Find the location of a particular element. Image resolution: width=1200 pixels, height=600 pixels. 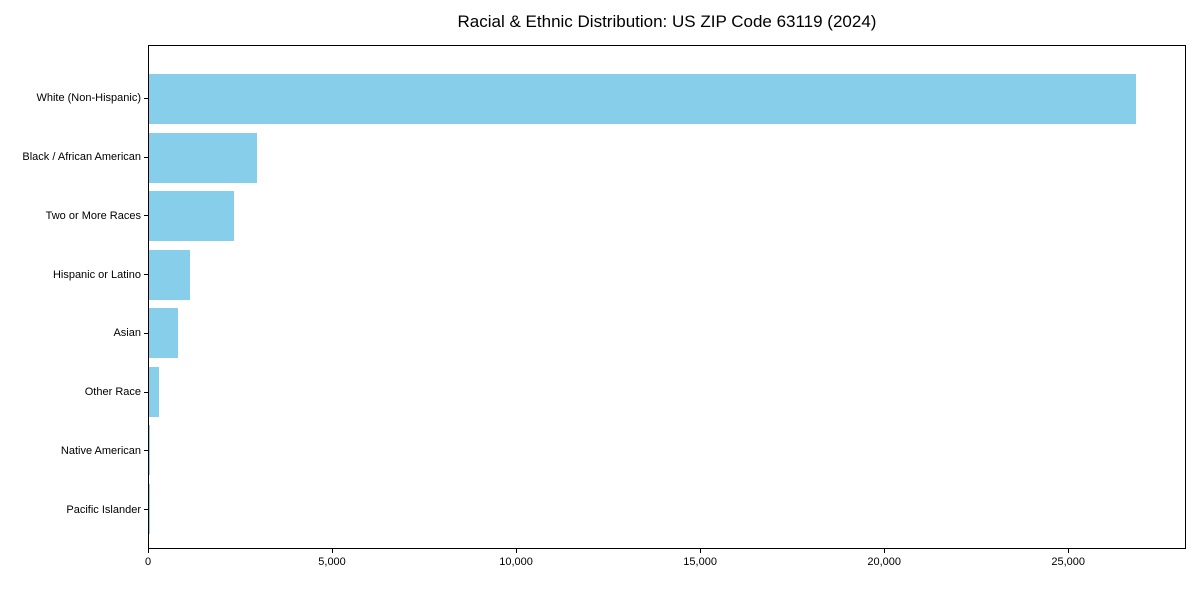

x-tick-label: 10,000 is located at coordinates (516, 562).